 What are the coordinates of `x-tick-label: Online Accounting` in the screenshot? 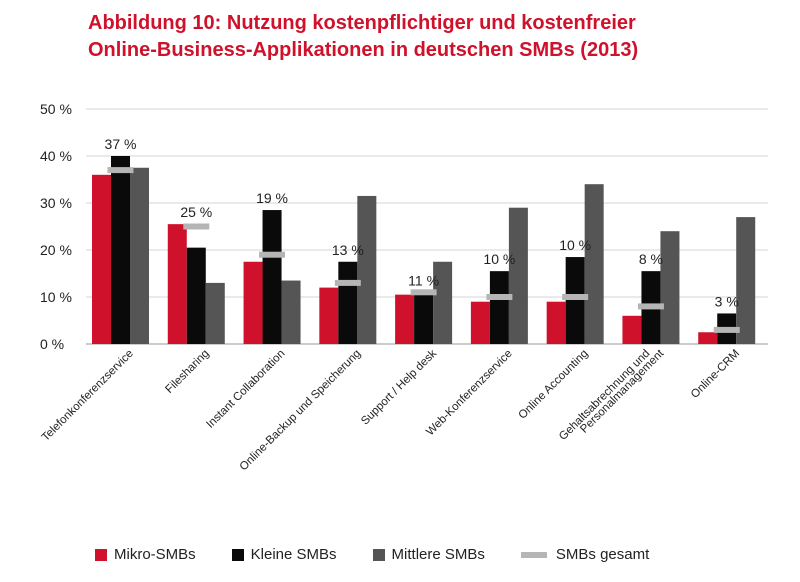 It's located at (554, 385).